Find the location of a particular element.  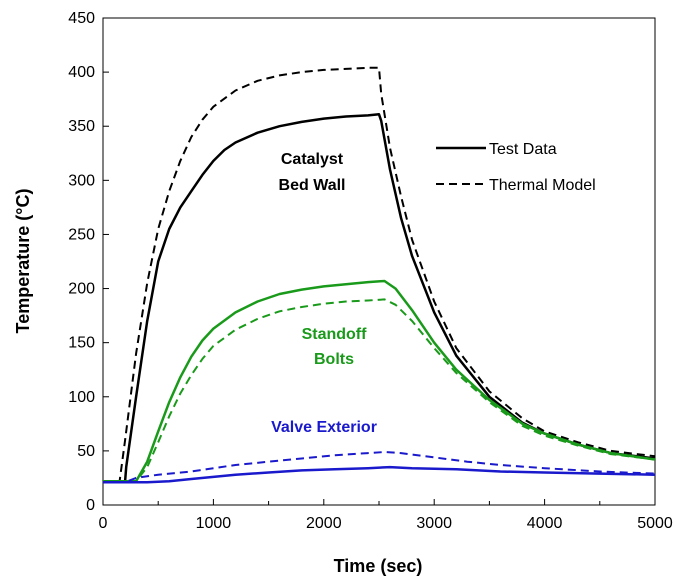

series-line-valve-exterior-solid is located at coordinates (379, 474).